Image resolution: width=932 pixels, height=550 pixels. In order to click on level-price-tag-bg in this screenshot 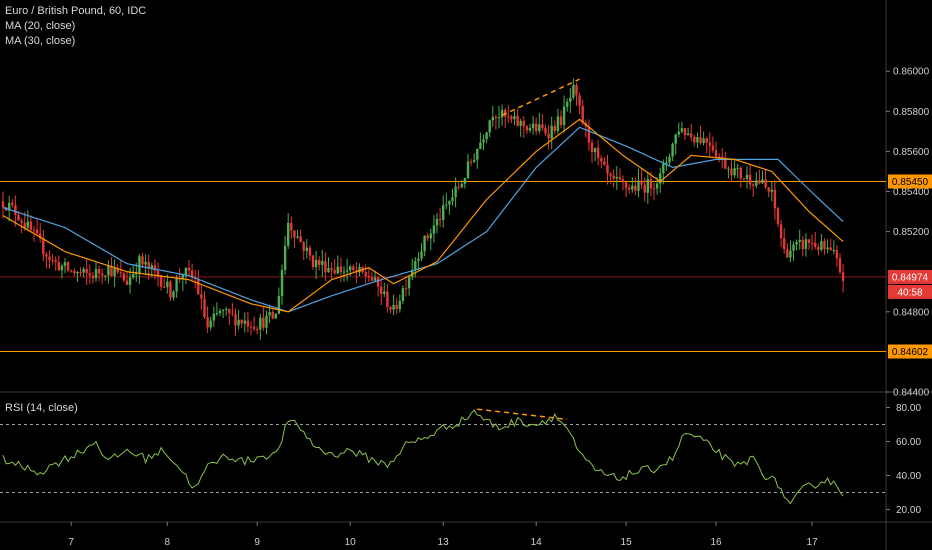, I will do `click(910, 181)`.